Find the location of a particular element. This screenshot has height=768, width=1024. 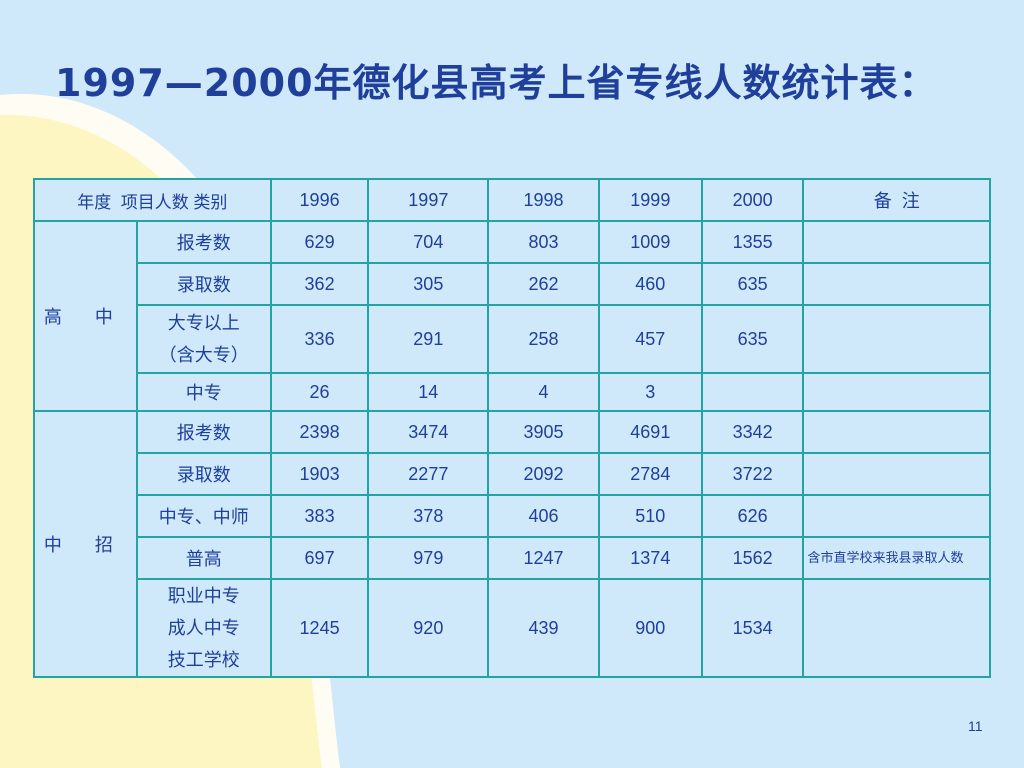

header-corner-cell: 年度 项目人数 类别 is located at coordinates (152, 200).